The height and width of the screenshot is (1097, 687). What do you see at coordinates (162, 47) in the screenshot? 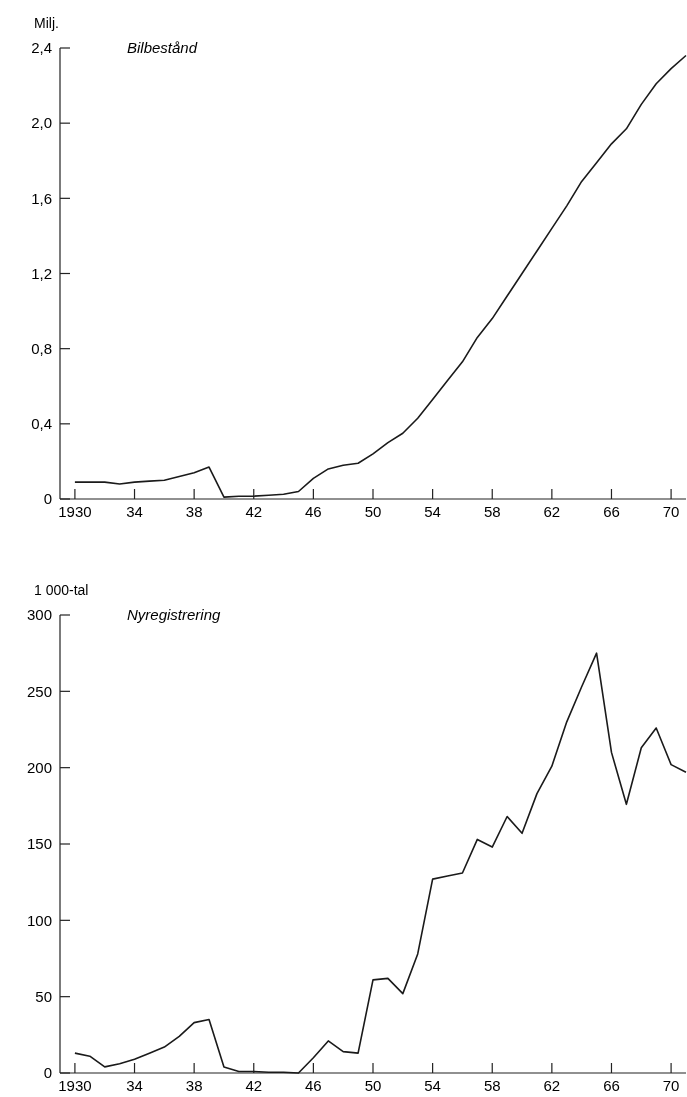
I see `chart-title: Bilbestånd` at bounding box center [162, 47].